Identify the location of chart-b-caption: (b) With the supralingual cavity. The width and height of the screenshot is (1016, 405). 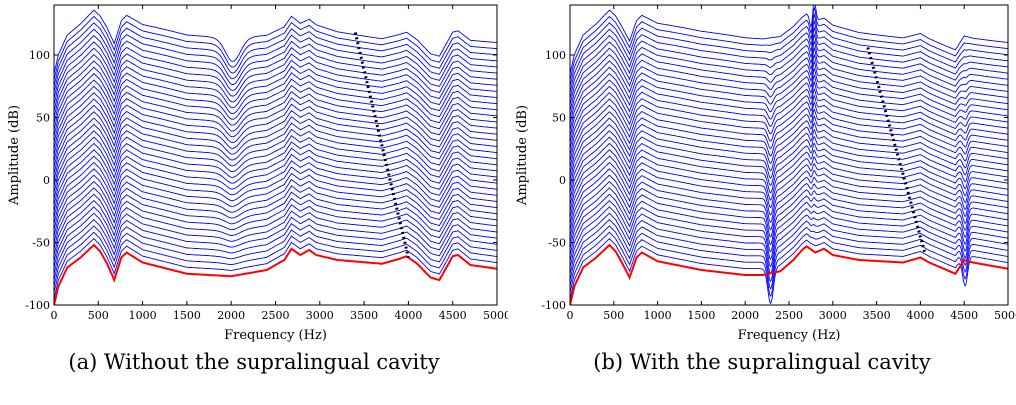
(762, 362).